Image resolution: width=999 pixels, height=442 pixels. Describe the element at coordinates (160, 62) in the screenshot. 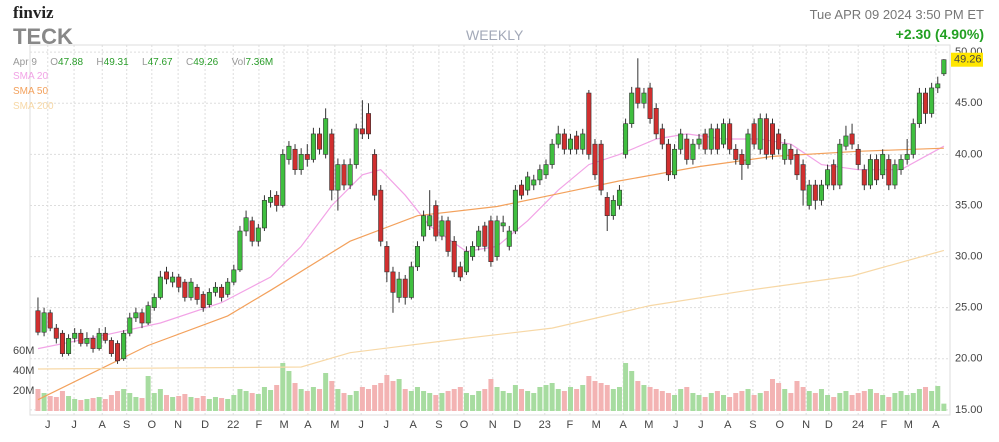

I see `low-value: 47.67` at that location.